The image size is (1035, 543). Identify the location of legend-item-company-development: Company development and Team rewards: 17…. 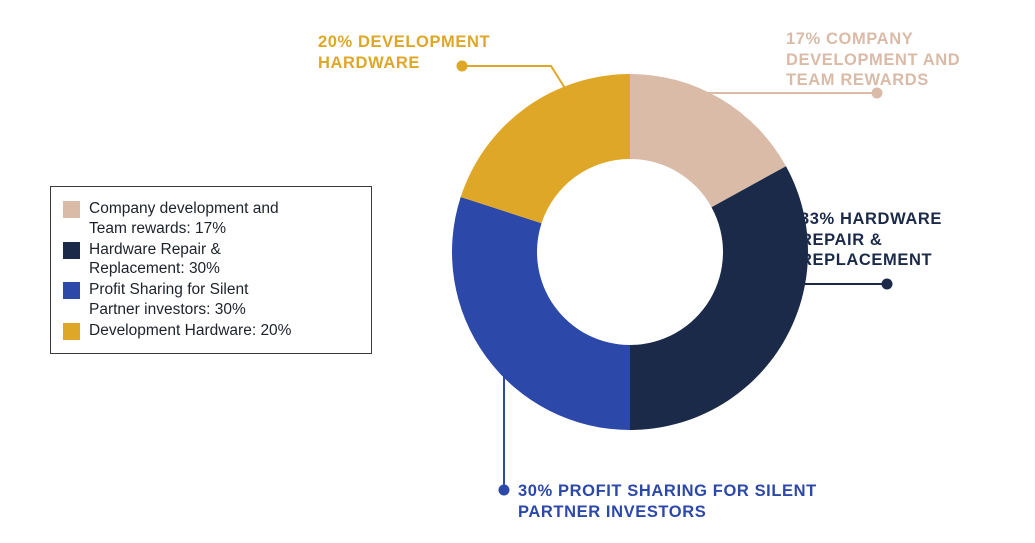
(212, 219).